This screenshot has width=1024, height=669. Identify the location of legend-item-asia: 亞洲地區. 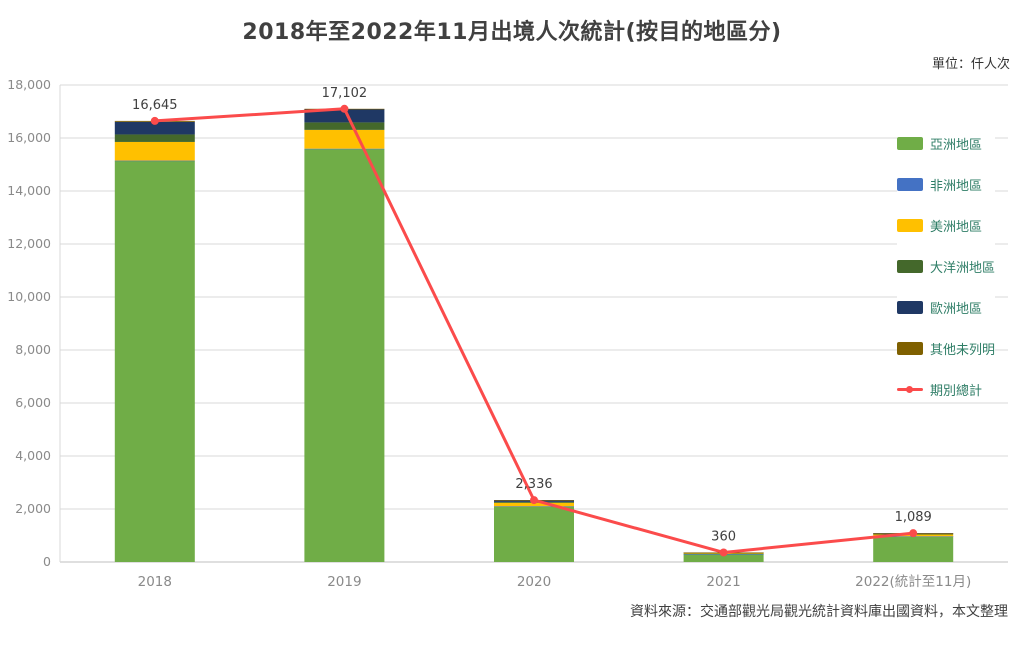
(946, 143).